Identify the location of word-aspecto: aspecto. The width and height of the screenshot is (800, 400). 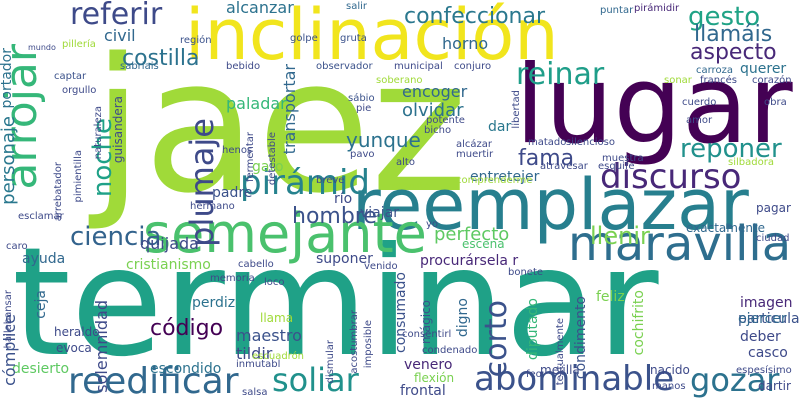
(733, 52).